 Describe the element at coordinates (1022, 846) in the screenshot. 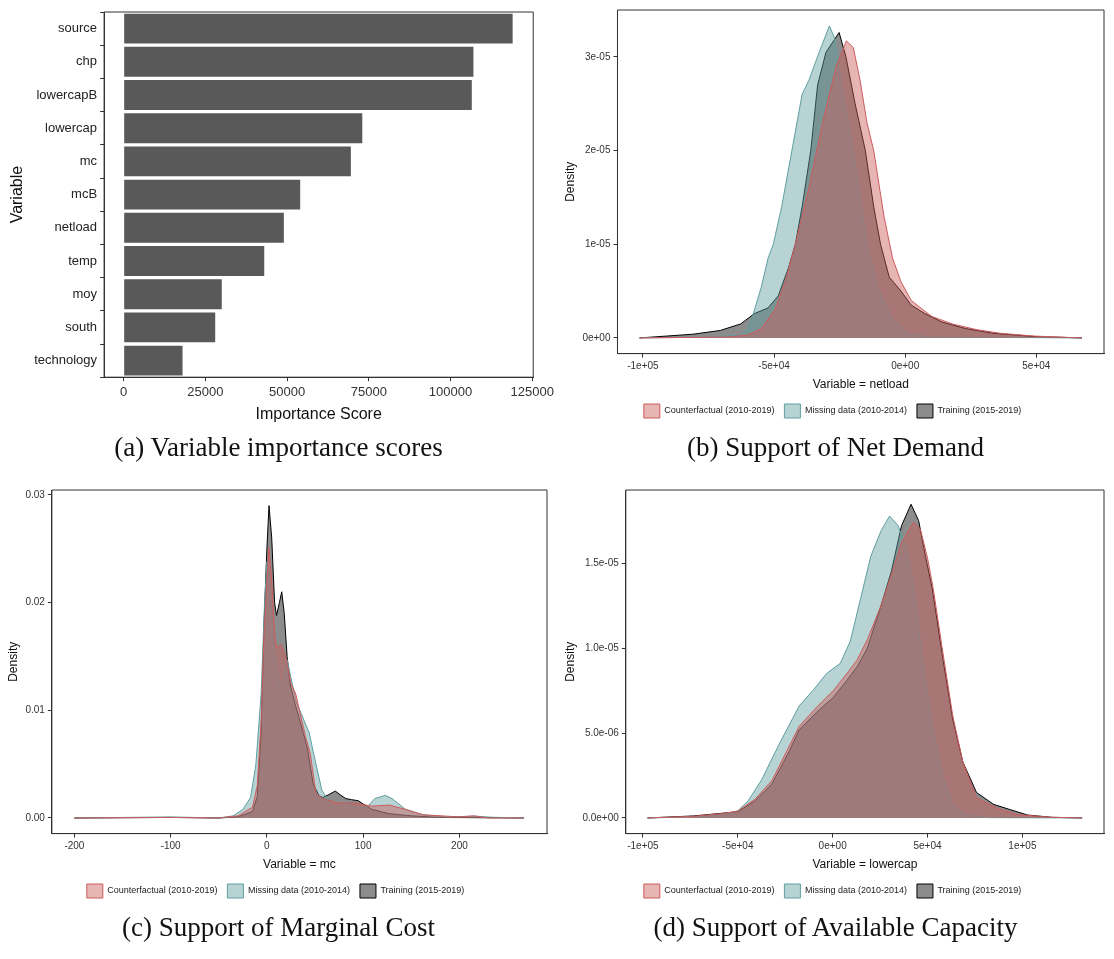

I see `x-tick-label: 1e+05` at that location.